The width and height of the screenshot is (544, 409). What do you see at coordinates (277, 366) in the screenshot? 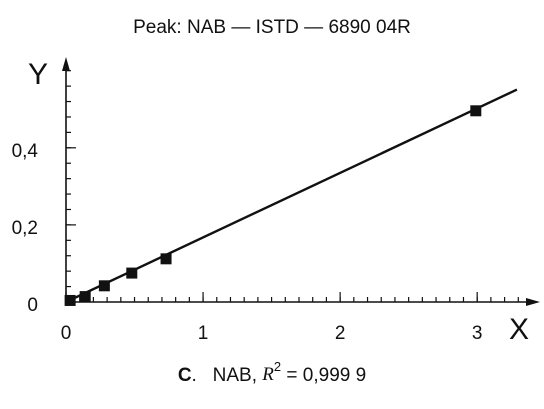
I see `caption-exponent: 2` at bounding box center [277, 366].